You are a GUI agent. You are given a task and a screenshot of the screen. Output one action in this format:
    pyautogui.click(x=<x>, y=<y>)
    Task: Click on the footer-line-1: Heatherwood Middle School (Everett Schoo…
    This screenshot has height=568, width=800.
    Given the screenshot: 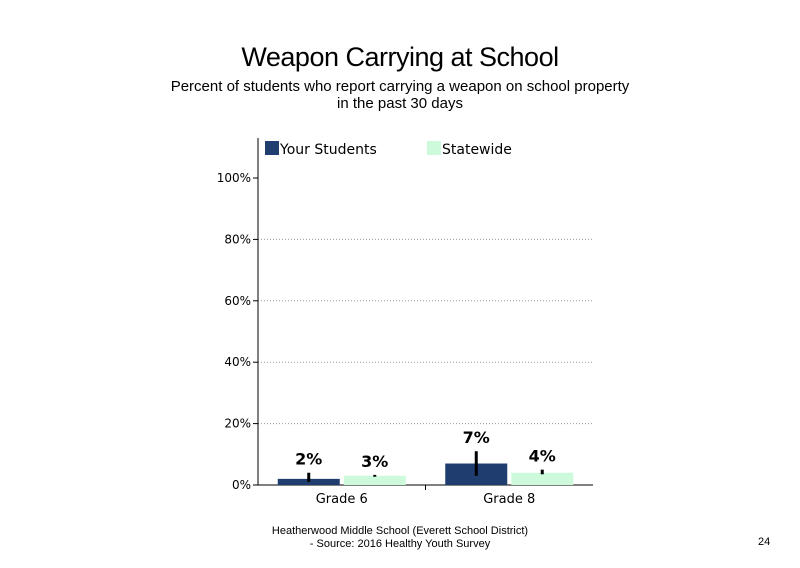 What is the action you would take?
    pyautogui.click(x=400, y=531)
    